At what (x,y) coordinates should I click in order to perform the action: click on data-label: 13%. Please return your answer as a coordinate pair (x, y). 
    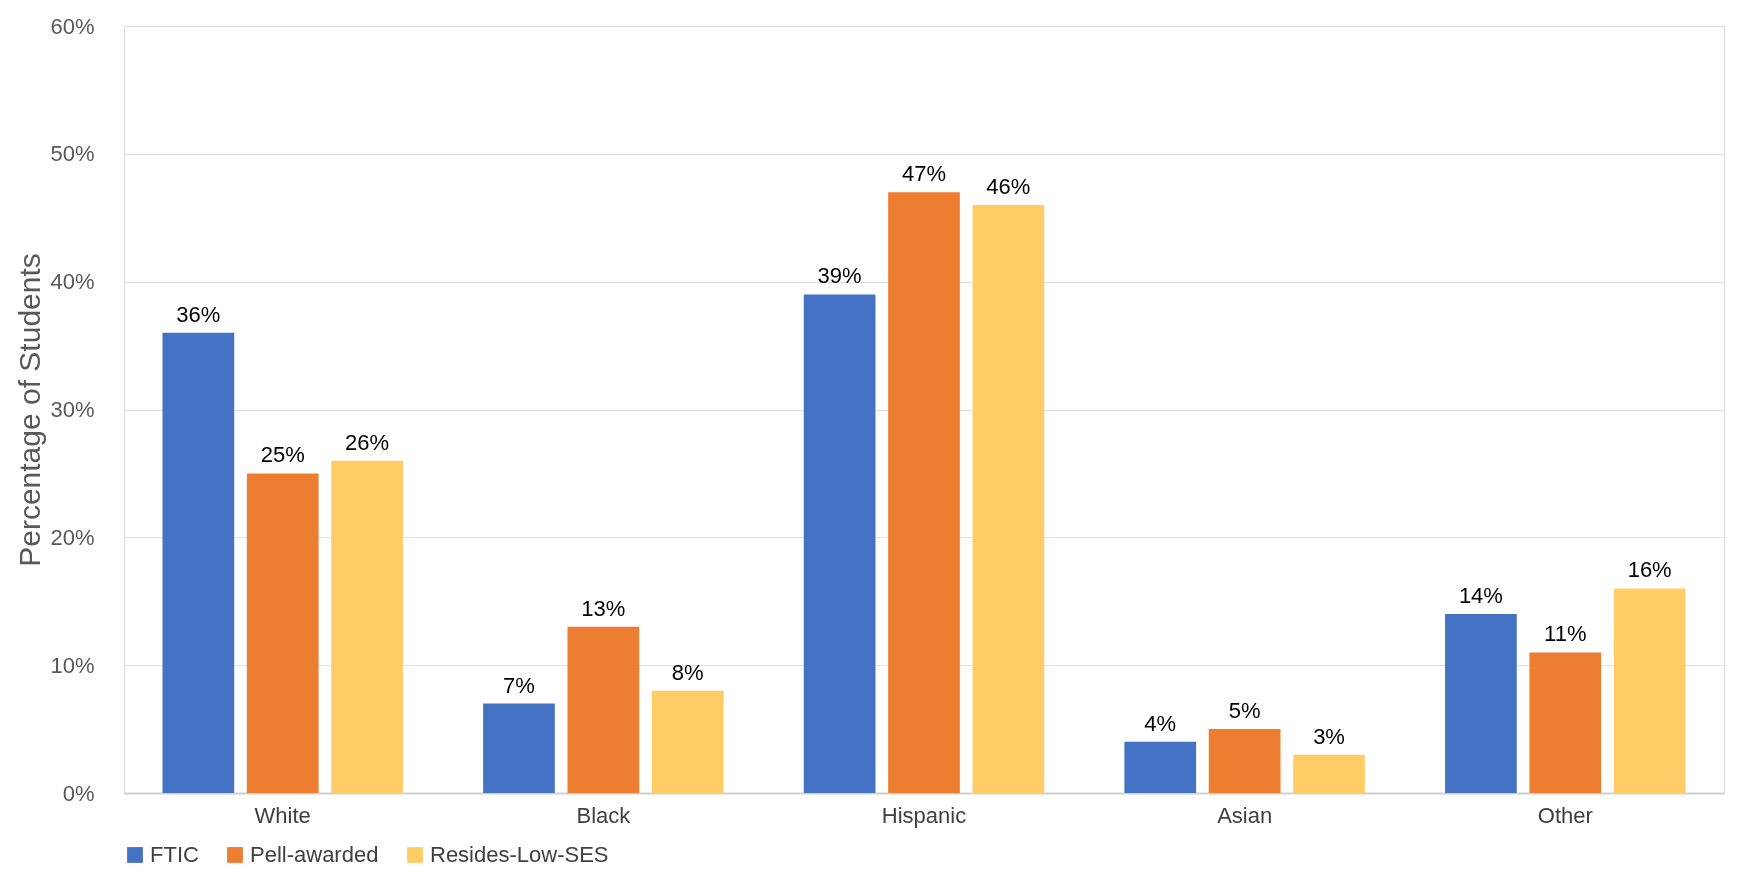
    Looking at the image, I should click on (603, 608).